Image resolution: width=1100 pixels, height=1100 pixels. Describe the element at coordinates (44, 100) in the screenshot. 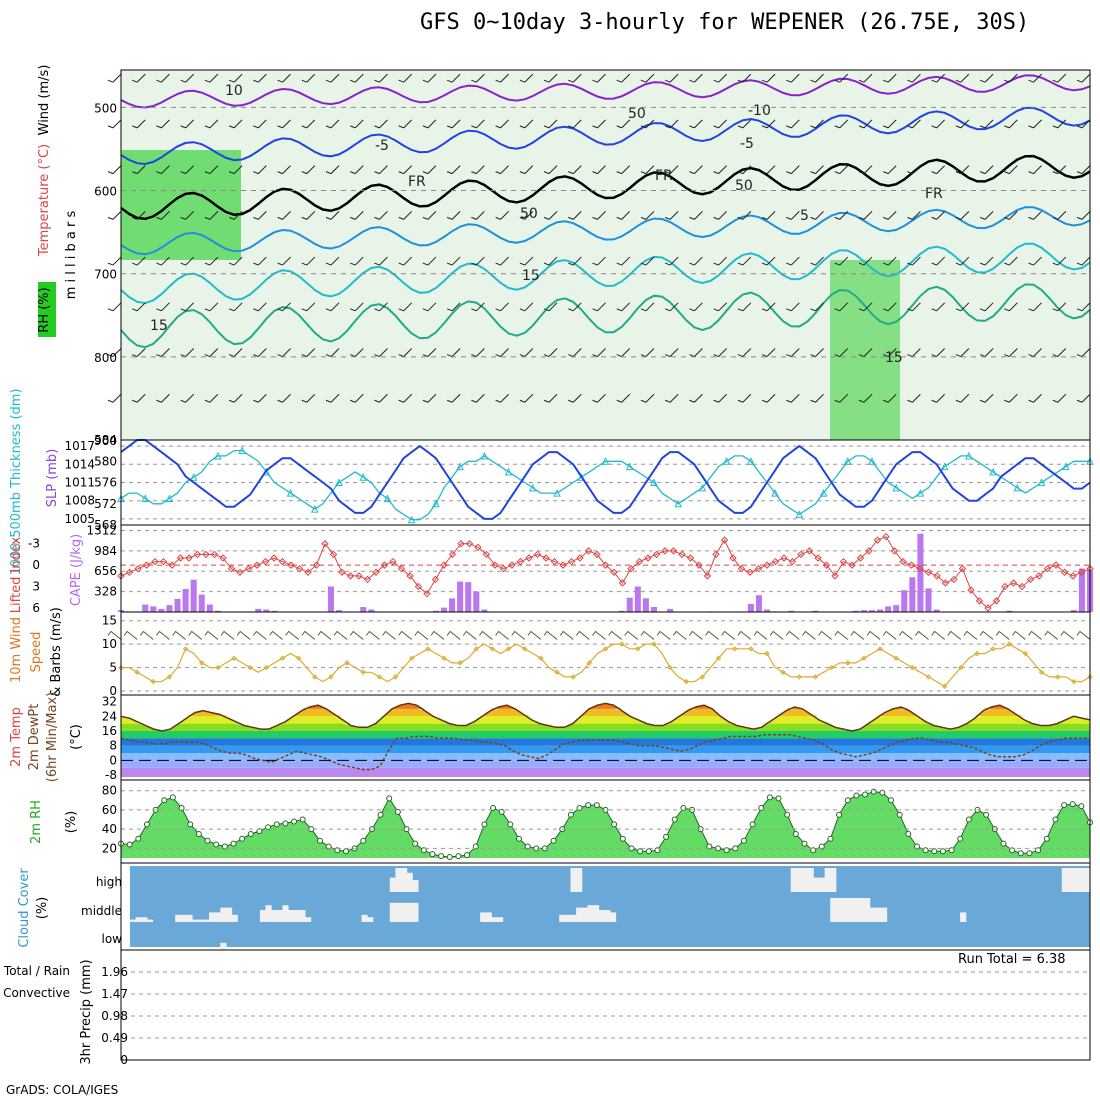

I see `legend-wind: Wind (m/s)` at that location.